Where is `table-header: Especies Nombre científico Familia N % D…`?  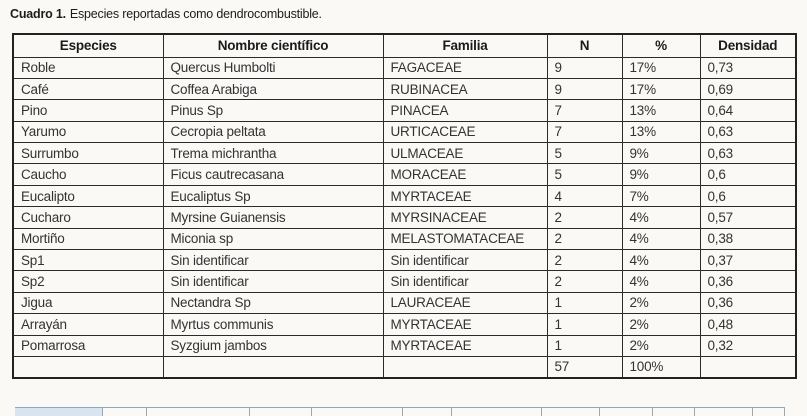
table-header: Especies Nombre científico Familia N % D… is located at coordinates (404, 45).